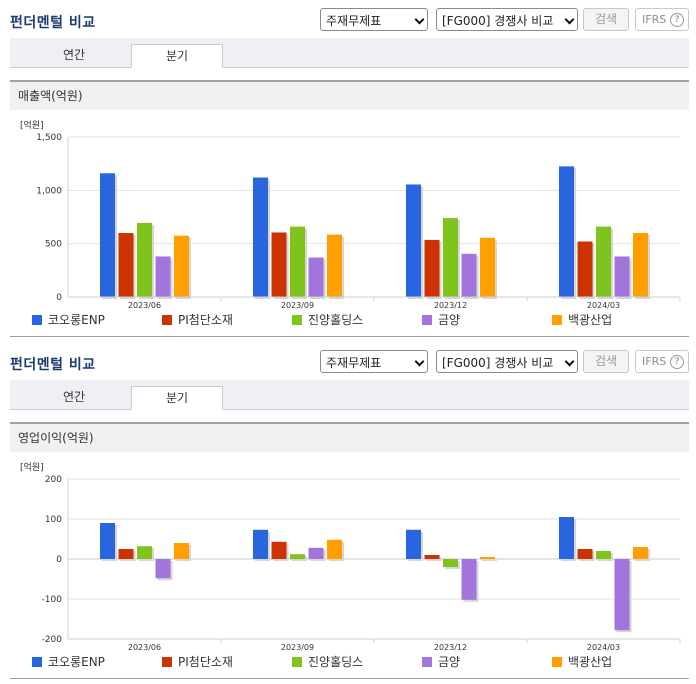 This screenshot has height=684, width=696. I want to click on y-tick-label: 100, so click(53, 520).